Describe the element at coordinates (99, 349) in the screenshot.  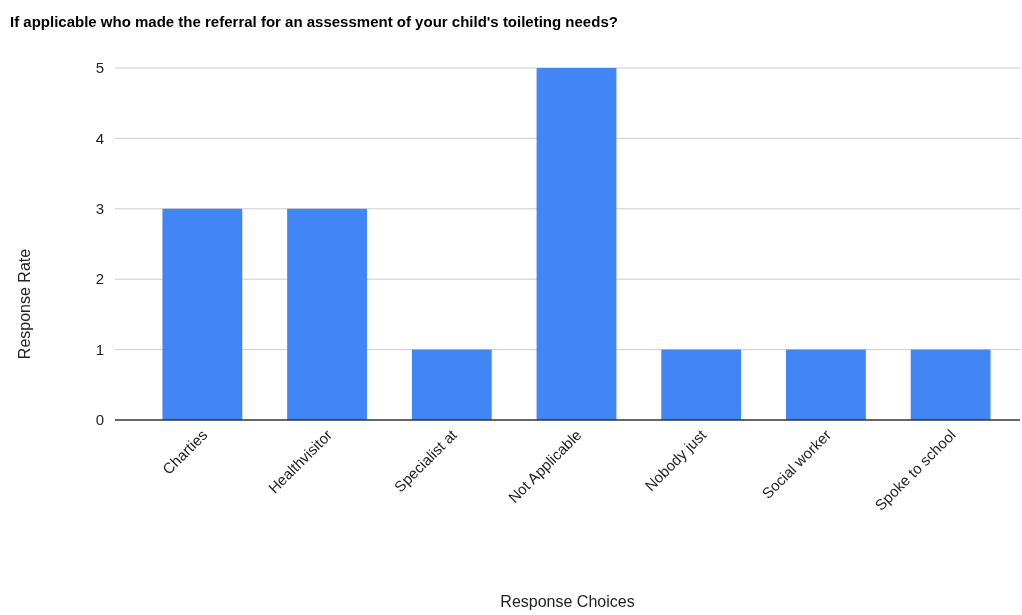
I see `y-tick-label: 1` at that location.